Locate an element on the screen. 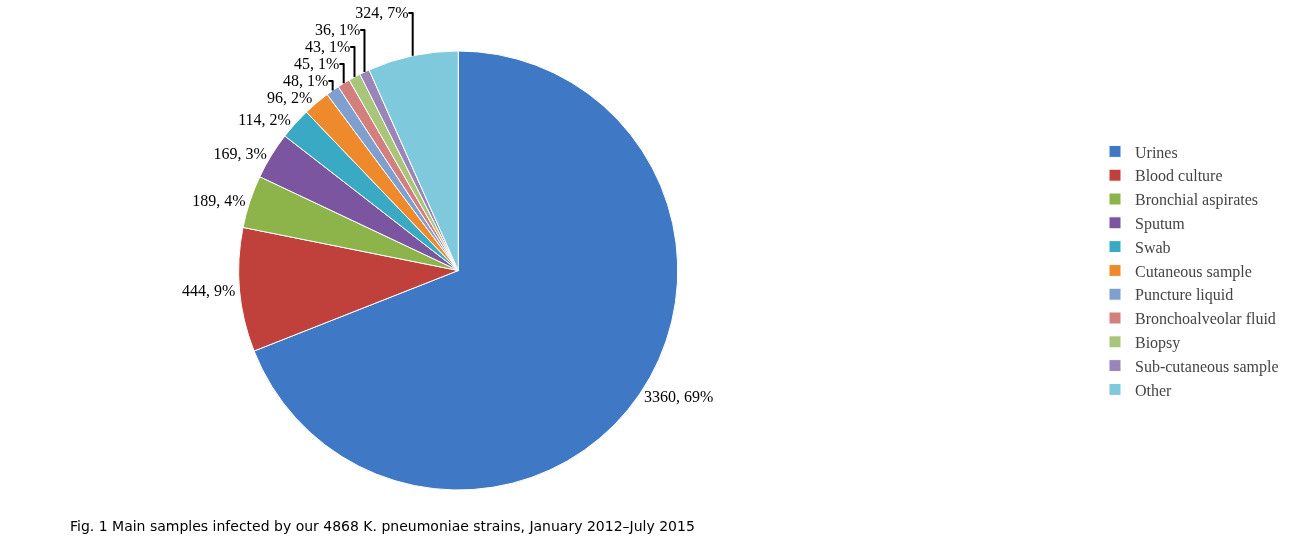 The image size is (1296, 550). legend-label: Bronchial aspirates is located at coordinates (1197, 200).